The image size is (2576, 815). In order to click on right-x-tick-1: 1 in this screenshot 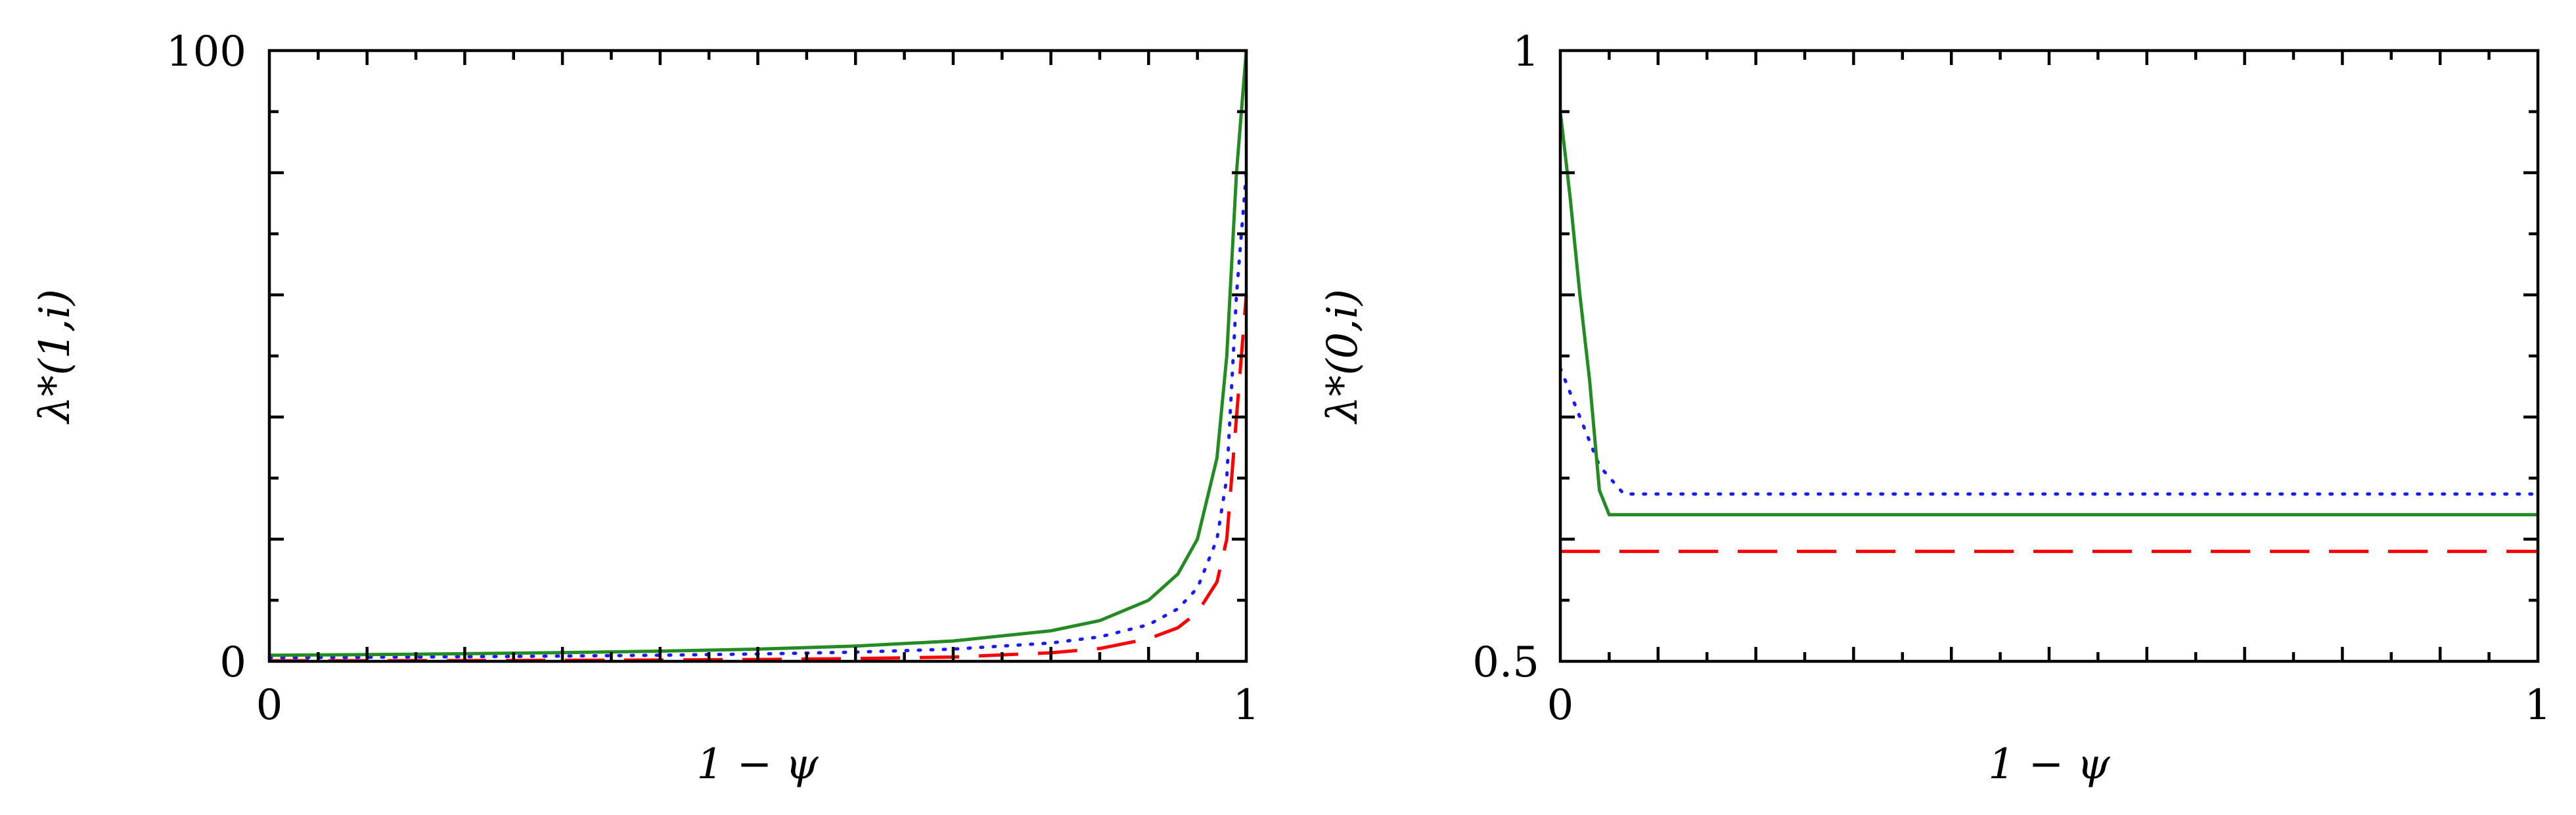, I will do `click(2538, 705)`.